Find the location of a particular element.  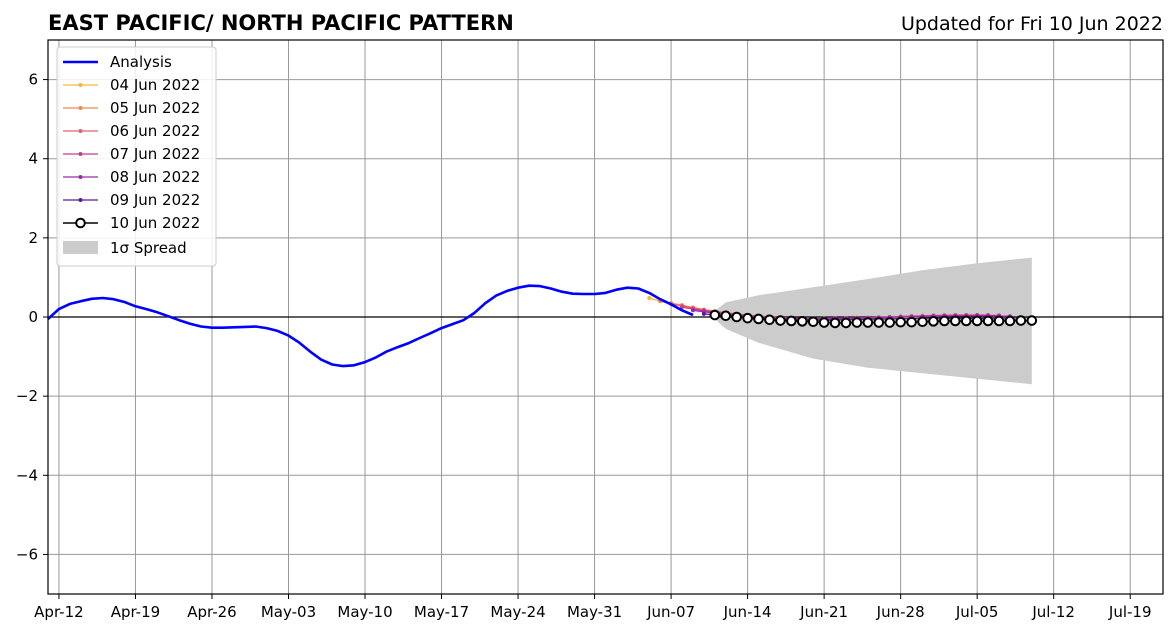

updated-date: Updated for Fri 10 Jun 2022 is located at coordinates (1032, 24).